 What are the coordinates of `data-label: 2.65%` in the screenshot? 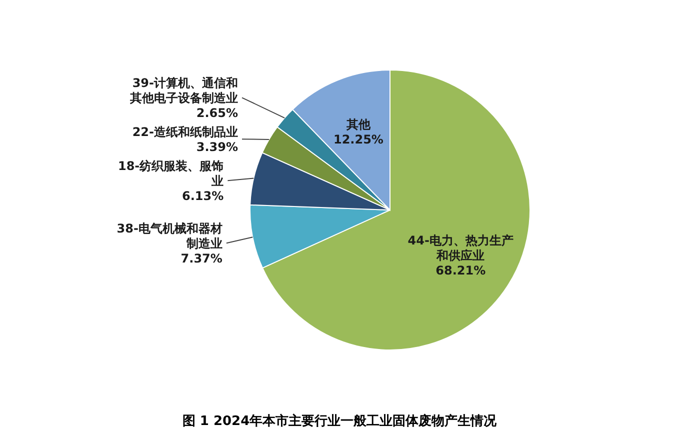 It's located at (217, 113).